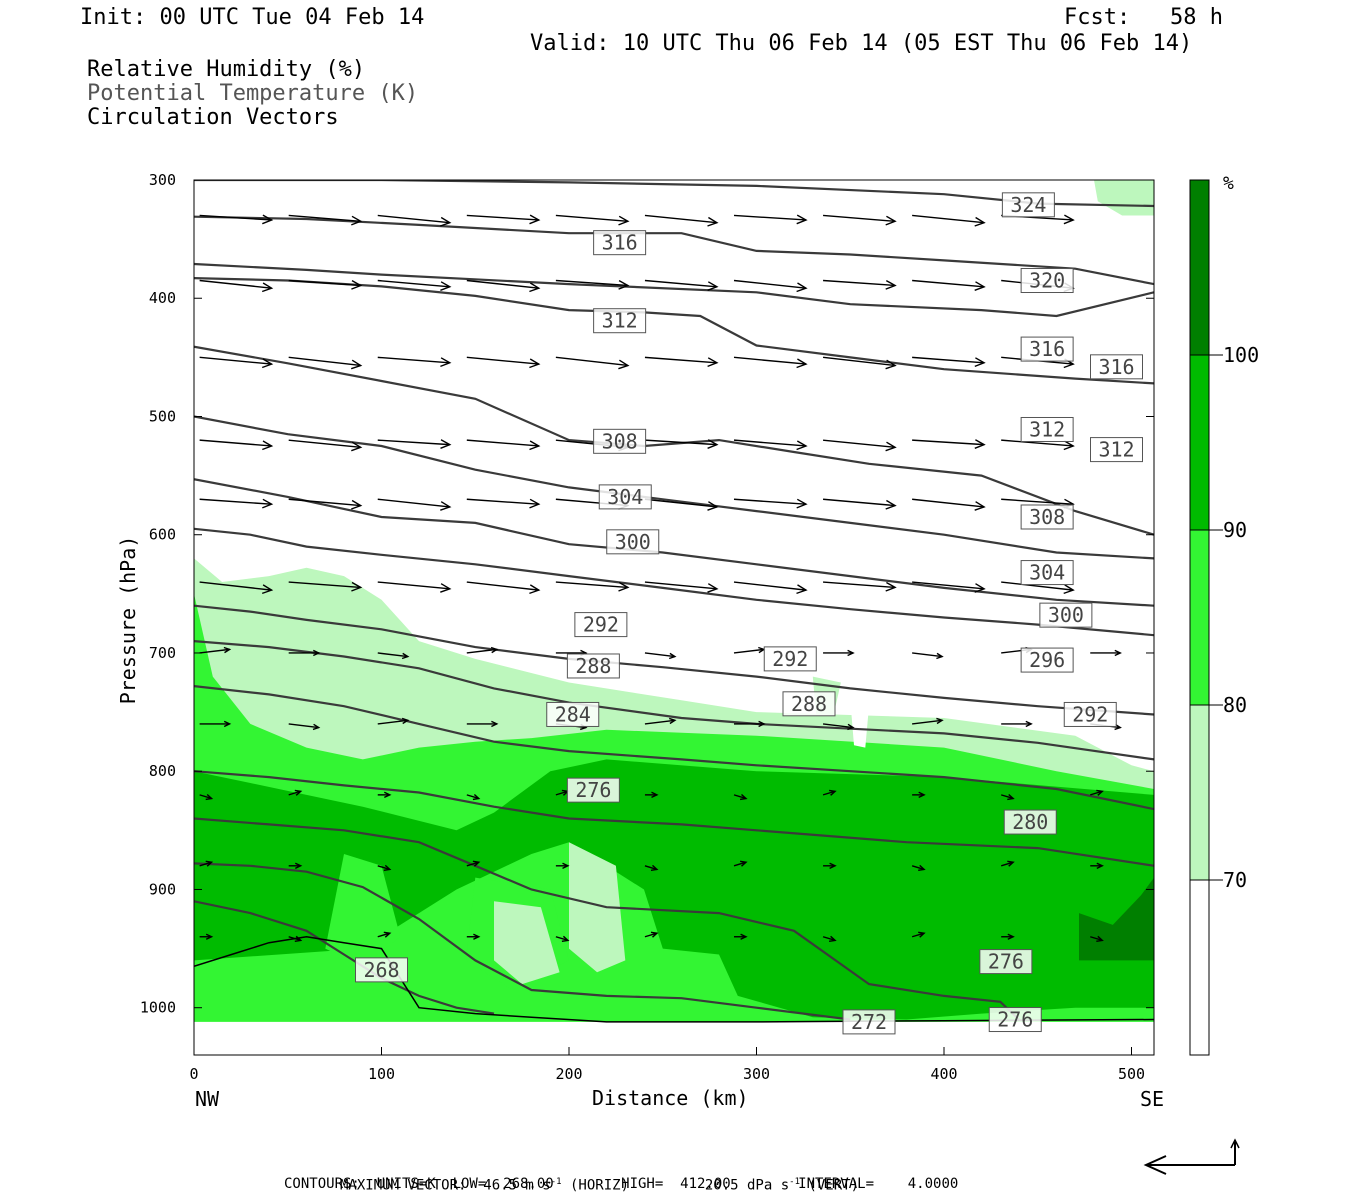  What do you see at coordinates (1006, 962) in the screenshot?
I see `contour-label: 276` at bounding box center [1006, 962].